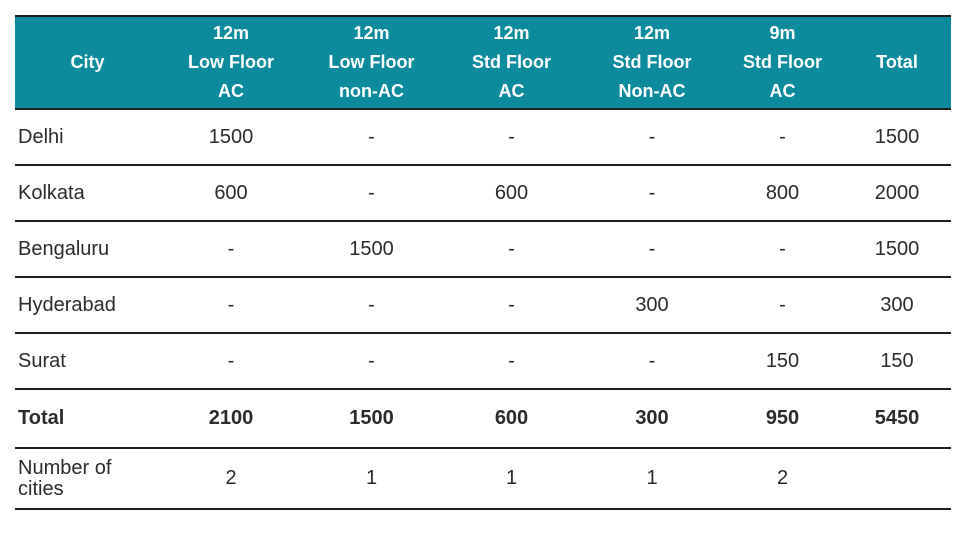 This screenshot has height=540, width=960. I want to click on table-row-kolkata: Kolkata 600 - 600 - 800 2000, so click(483, 193).